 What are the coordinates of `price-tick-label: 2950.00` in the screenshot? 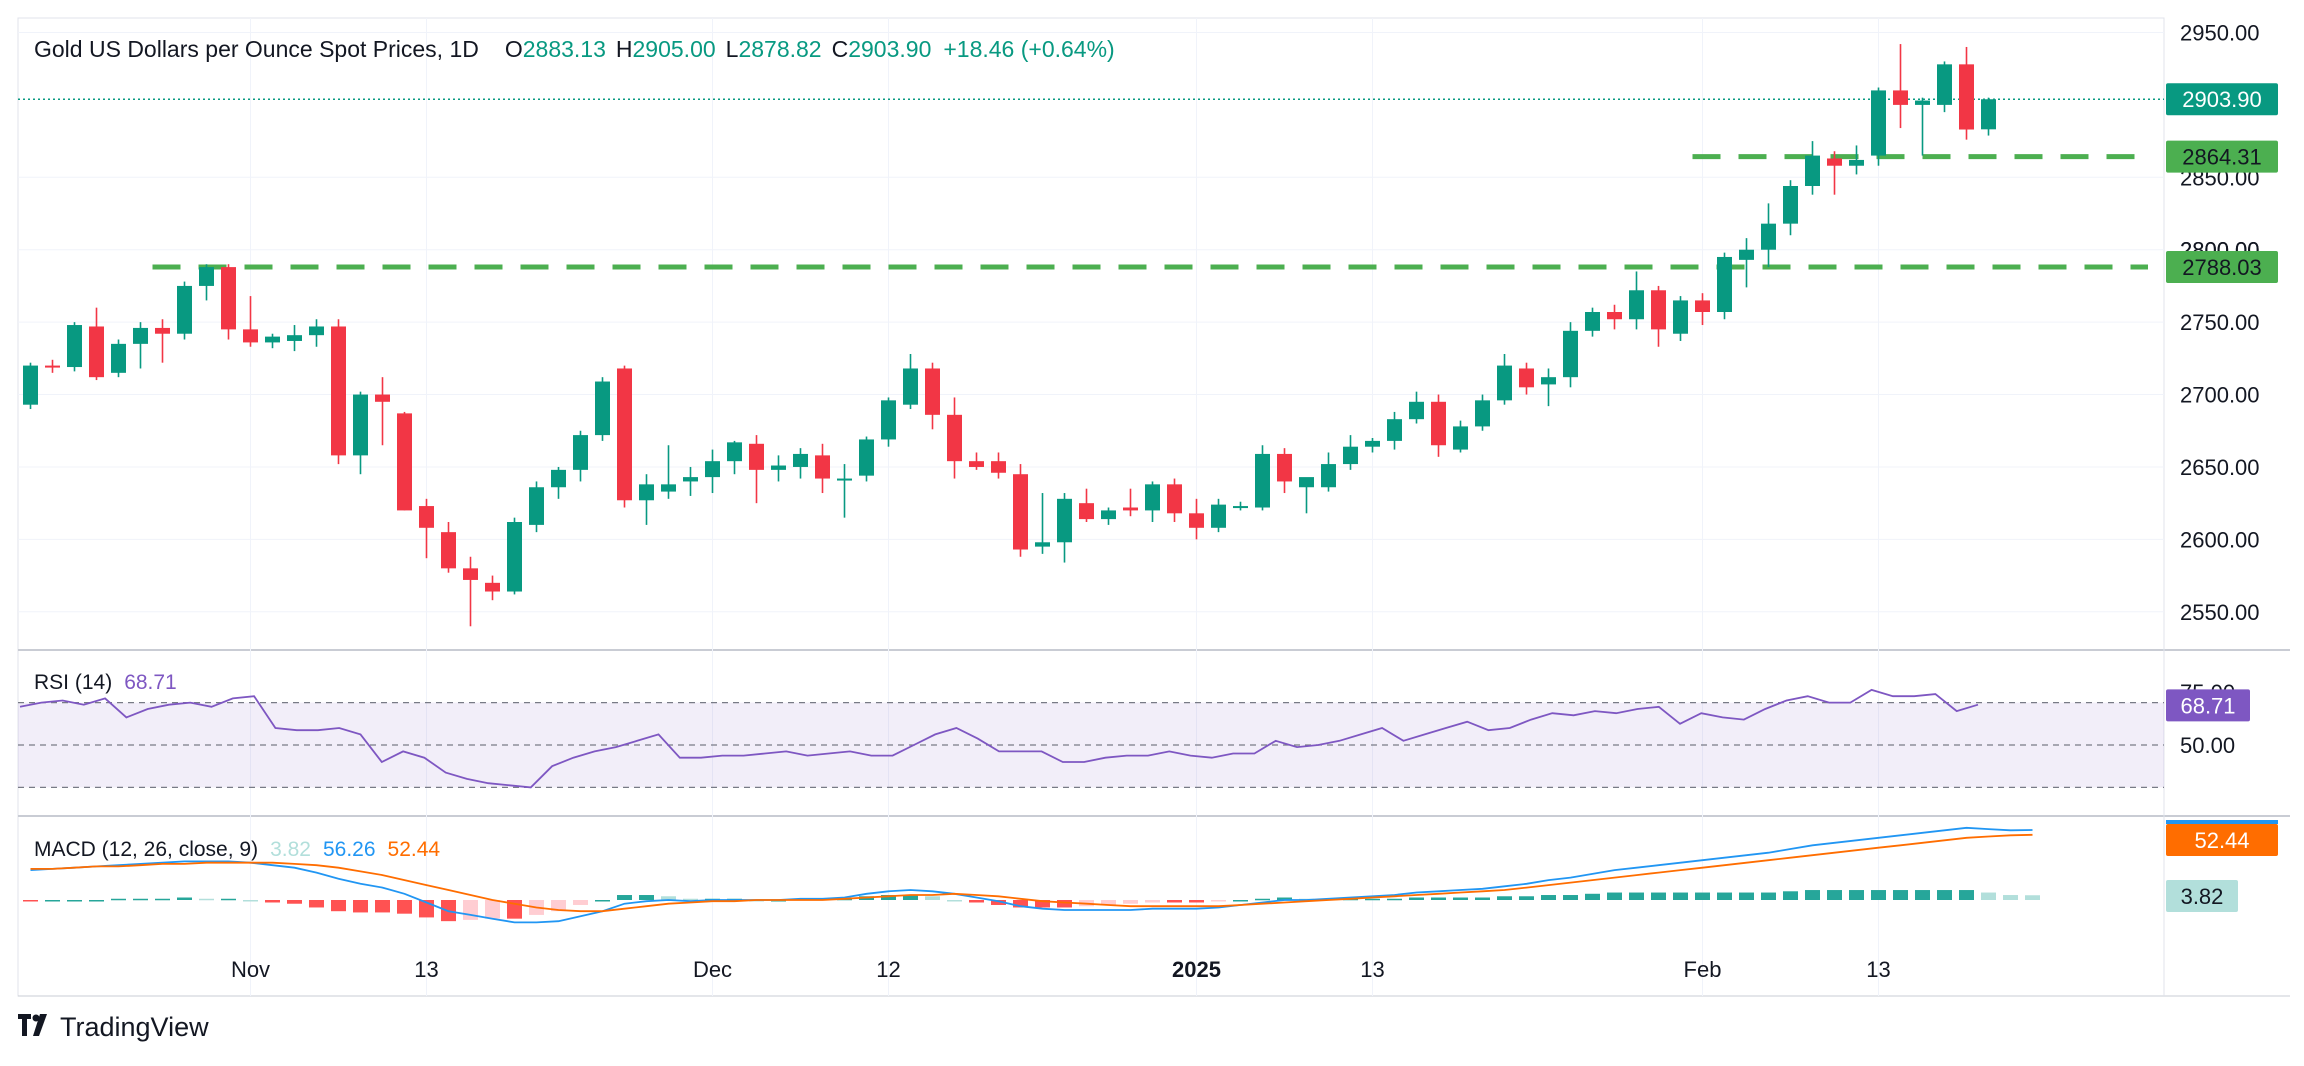 It's located at (2220, 32).